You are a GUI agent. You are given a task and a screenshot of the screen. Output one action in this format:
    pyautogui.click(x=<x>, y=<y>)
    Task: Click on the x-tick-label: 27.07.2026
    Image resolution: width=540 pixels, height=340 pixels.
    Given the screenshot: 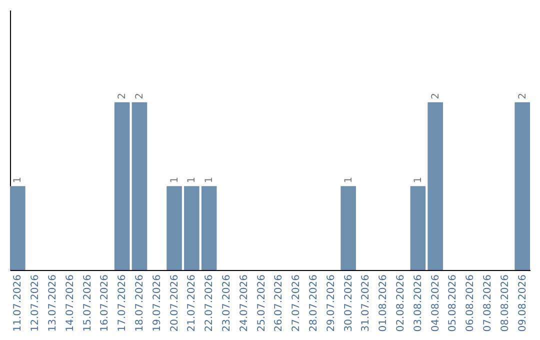 What is the action you would take?
    pyautogui.click(x=296, y=303)
    